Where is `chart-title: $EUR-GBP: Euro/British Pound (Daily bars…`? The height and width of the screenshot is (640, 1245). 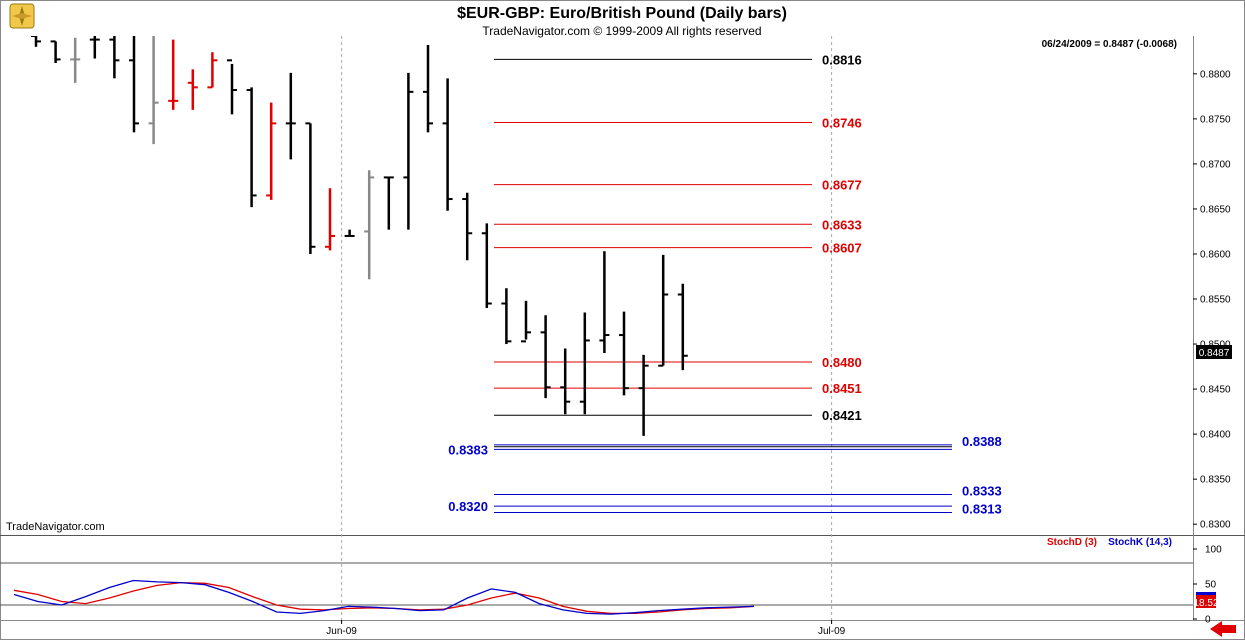 chart-title: $EUR-GBP: Euro/British Pound (Daily bars… is located at coordinates (622, 13).